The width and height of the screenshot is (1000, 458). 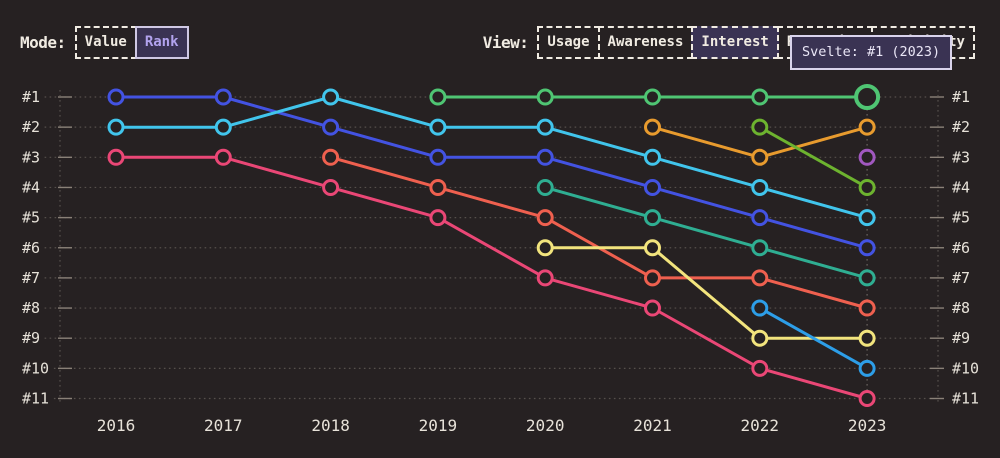 What do you see at coordinates (545, 248) in the screenshot?
I see `data-point-series-yellow-2020` at bounding box center [545, 248].